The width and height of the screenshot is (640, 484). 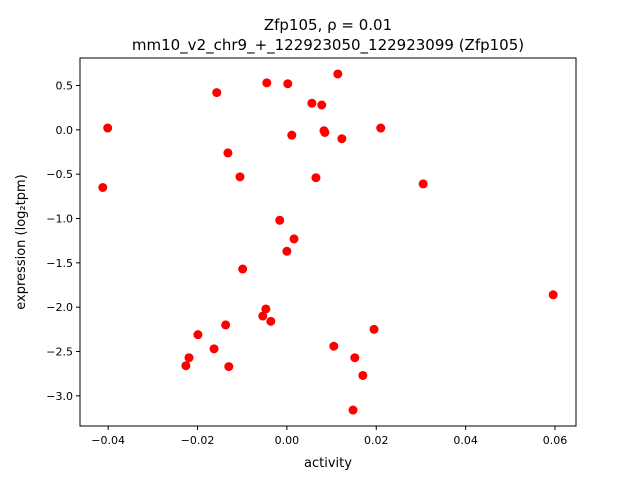 What do you see at coordinates (376, 440) in the screenshot?
I see `x-tick-label: 0.02` at bounding box center [376, 440].